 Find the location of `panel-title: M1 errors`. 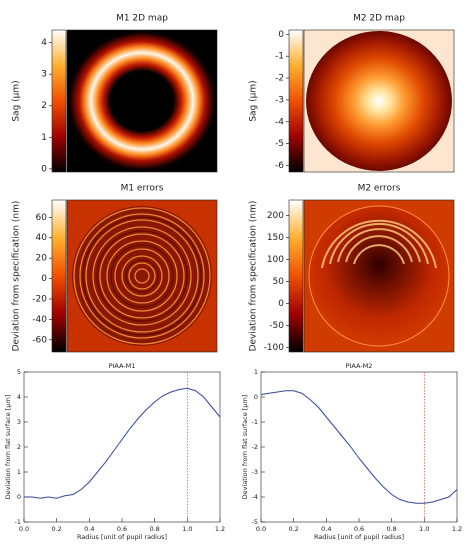

panel-title: M1 errors is located at coordinates (142, 189).